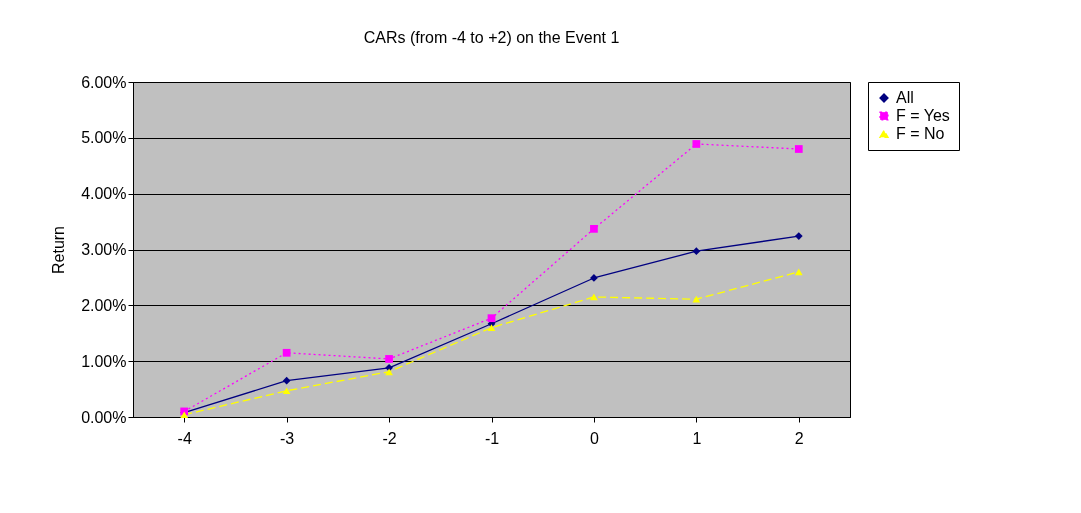  What do you see at coordinates (799, 438) in the screenshot?
I see `x-tick-label: 2` at bounding box center [799, 438].